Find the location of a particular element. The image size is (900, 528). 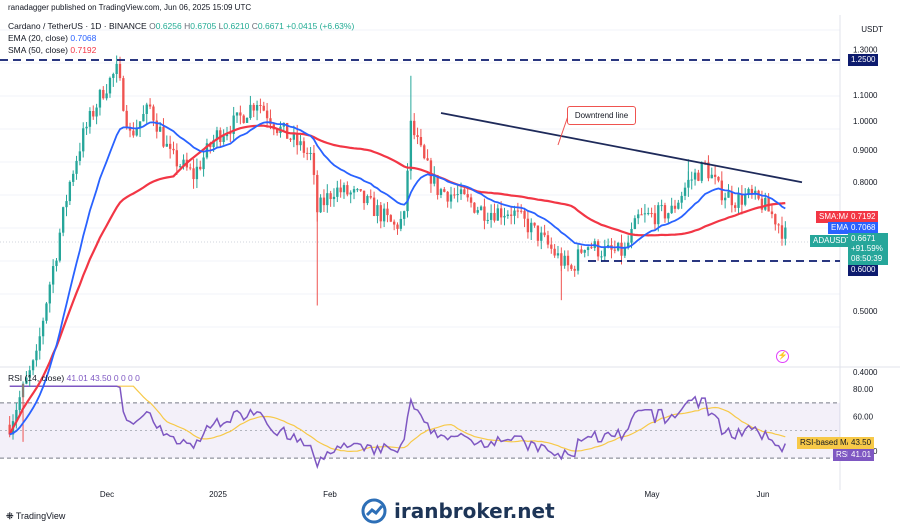

badge-sma-name: SMA:MA is located at coordinates (835, 216).